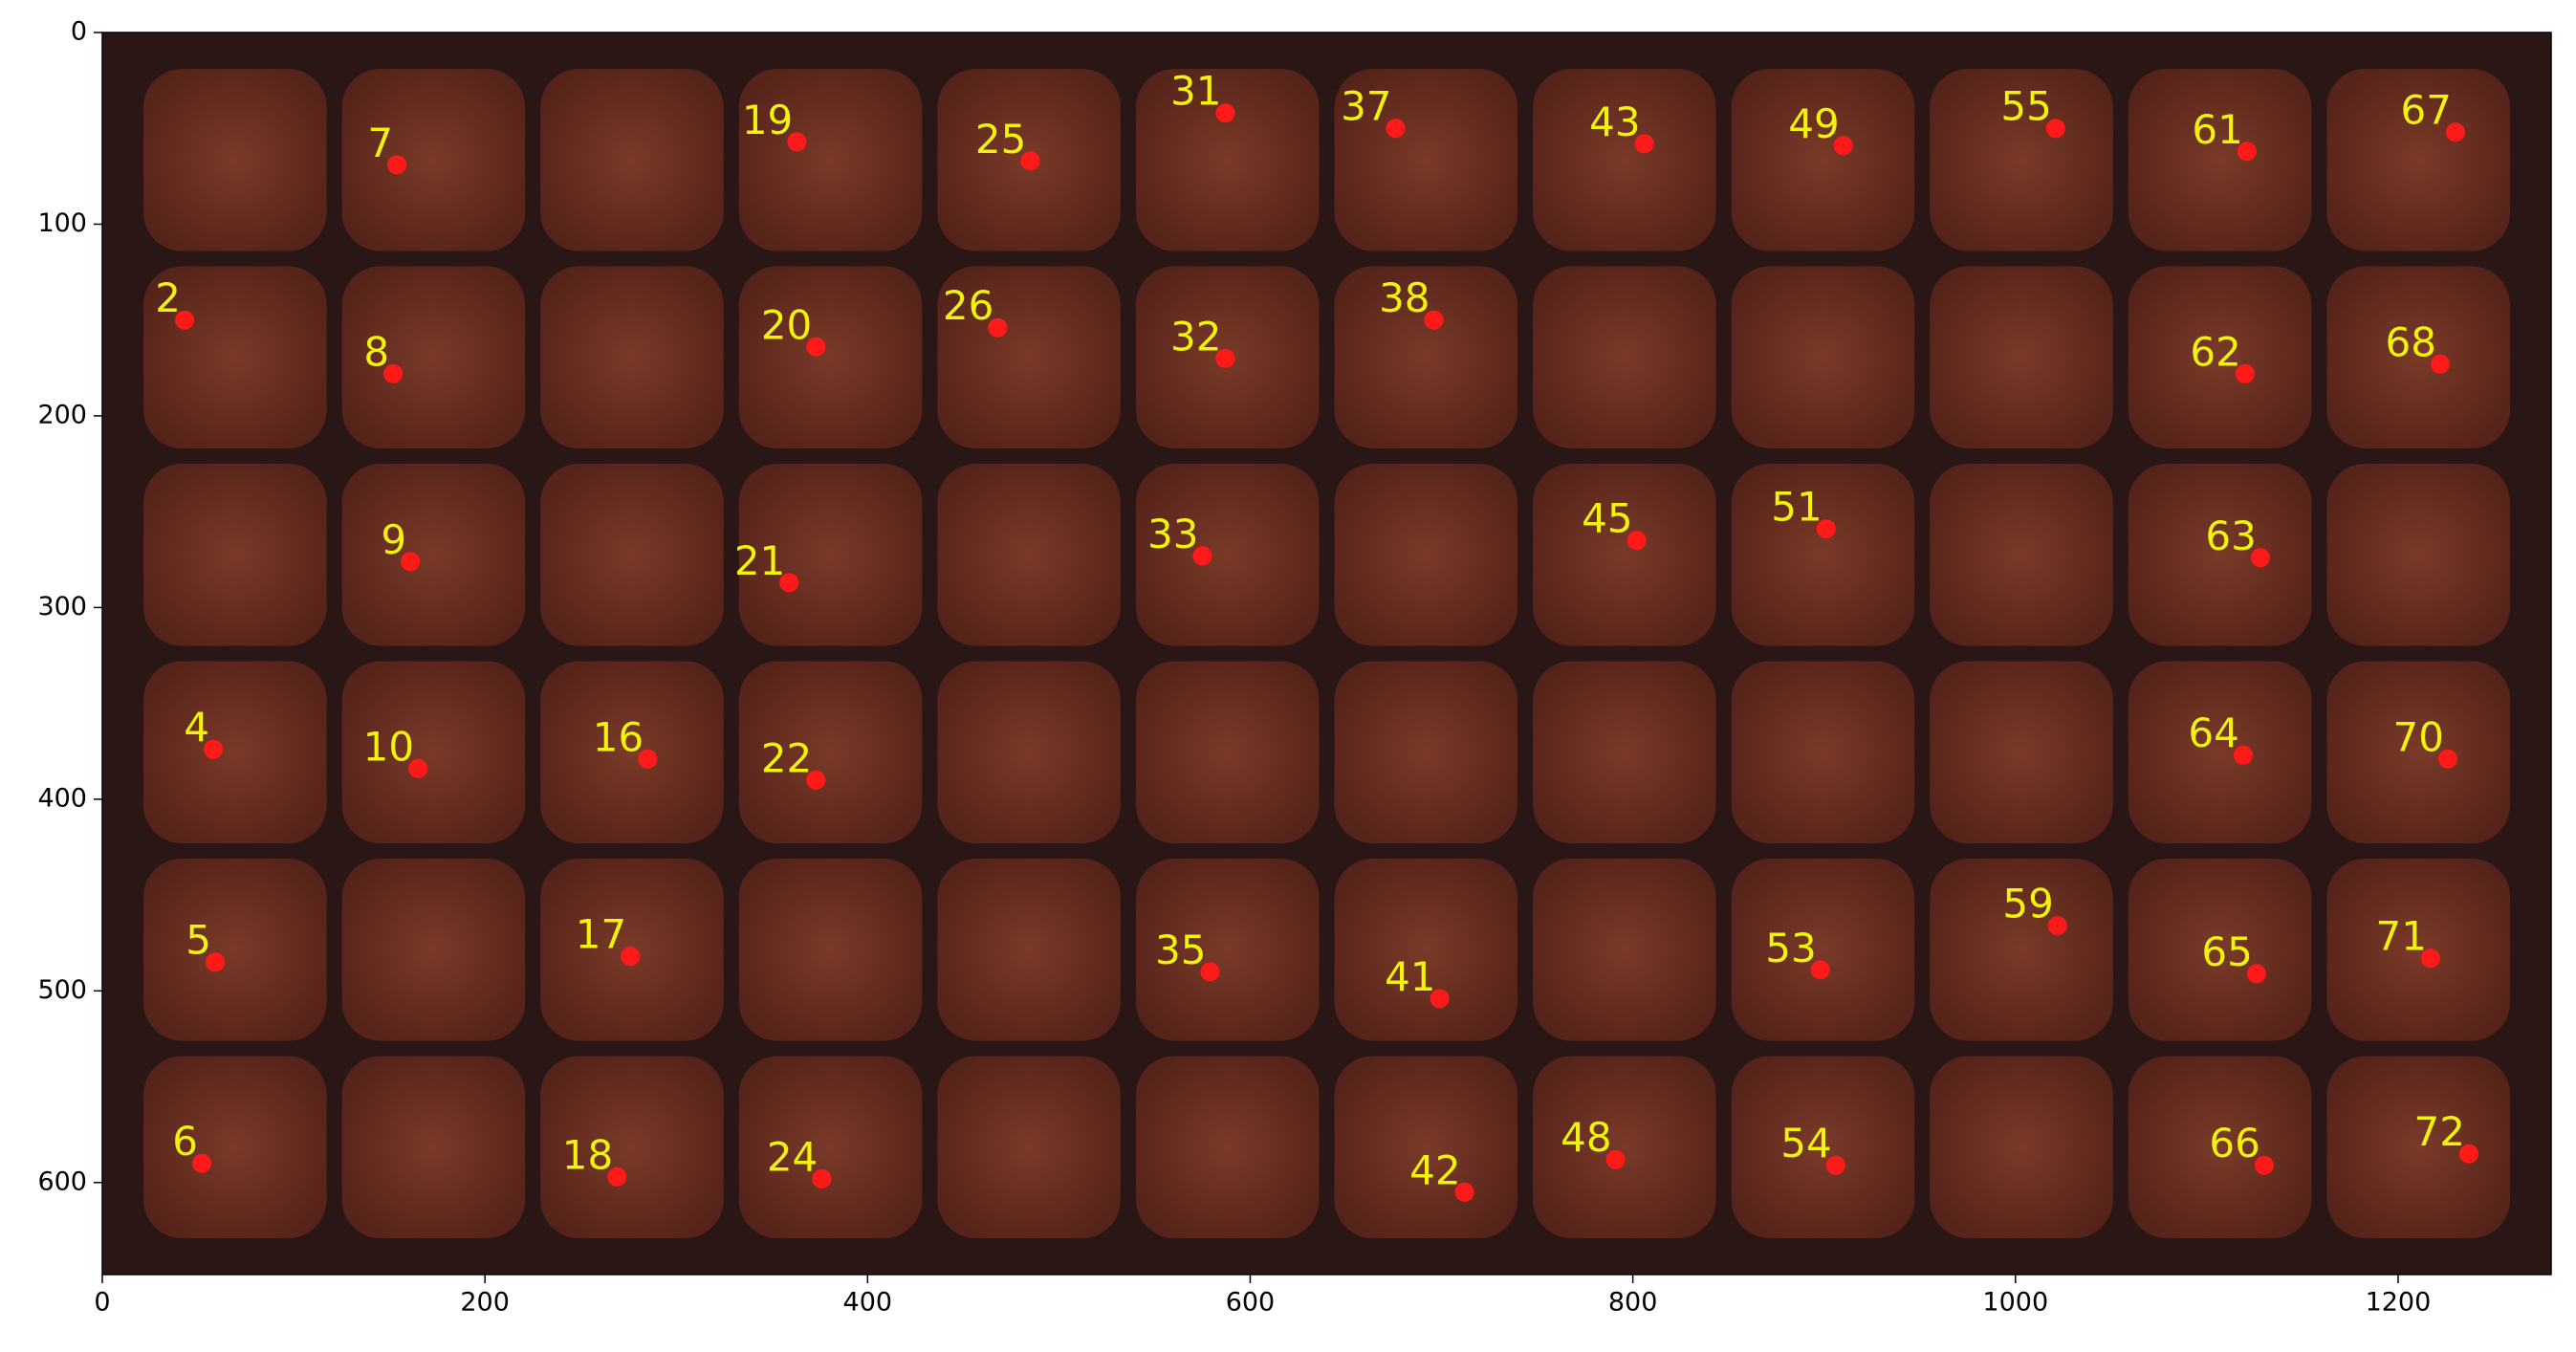  What do you see at coordinates (1172, 534) in the screenshot?
I see `point-label: 33` at bounding box center [1172, 534].